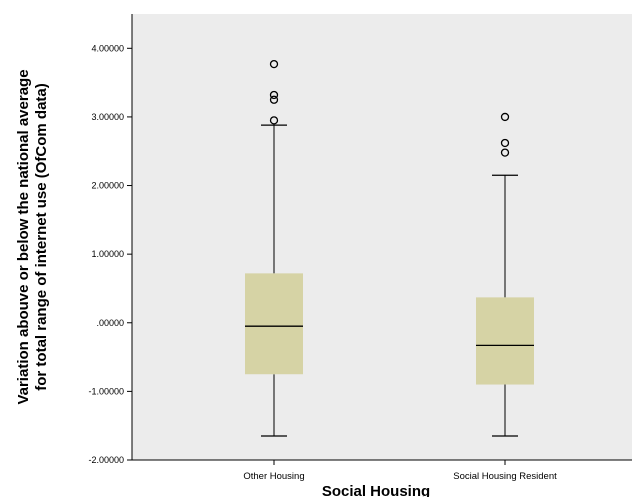  I want to click on y-tick-label: 1.00000, so click(107, 254).